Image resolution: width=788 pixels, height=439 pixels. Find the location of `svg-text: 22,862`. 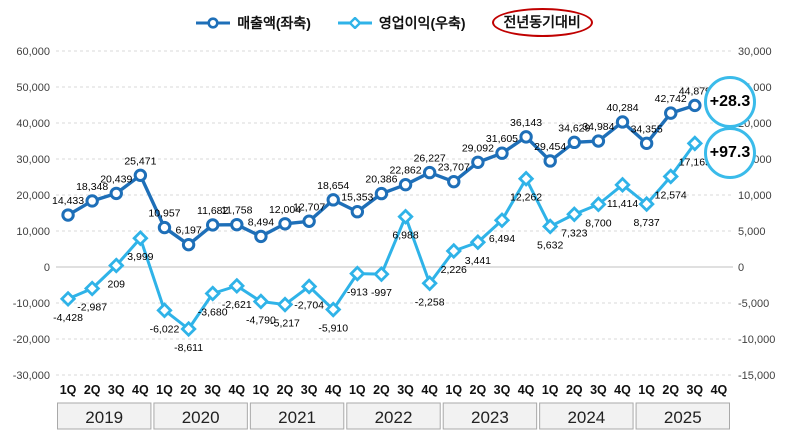

svg-text: 22,862 is located at coordinates (405, 171).